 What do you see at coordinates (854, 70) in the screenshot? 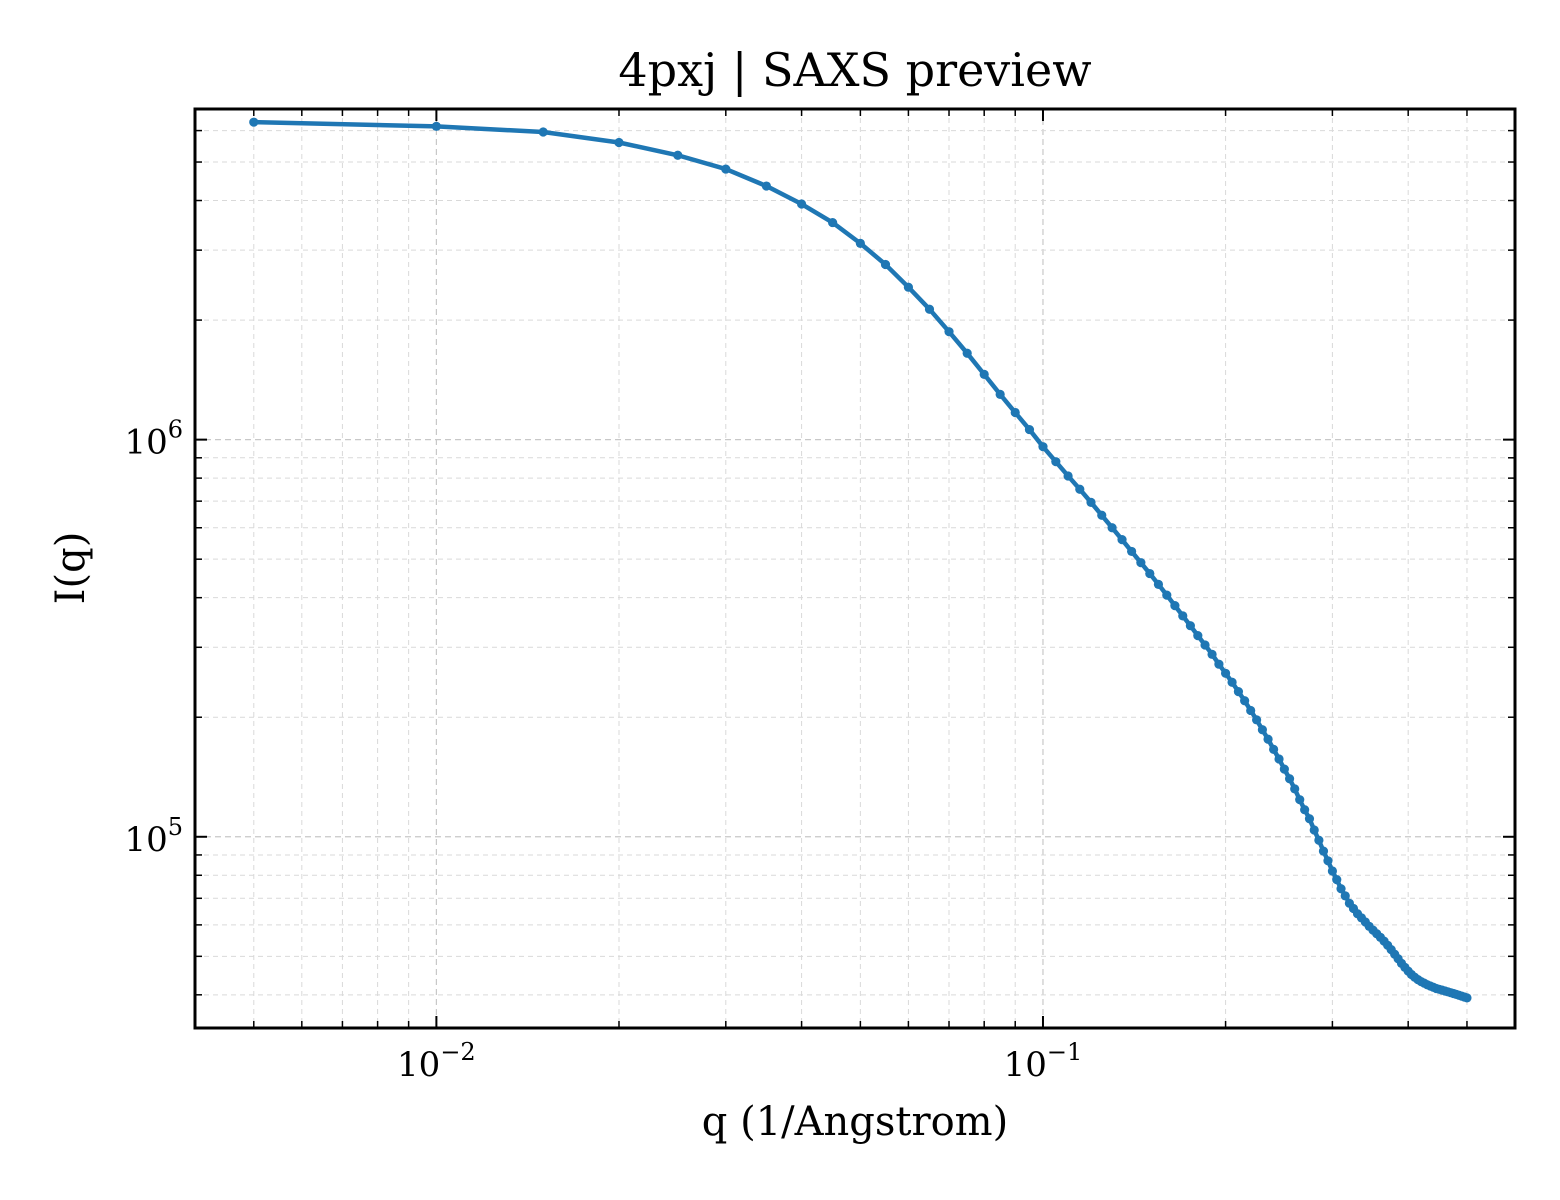
I see `chart-title: 4pxj | SAXS preview` at bounding box center [854, 70].